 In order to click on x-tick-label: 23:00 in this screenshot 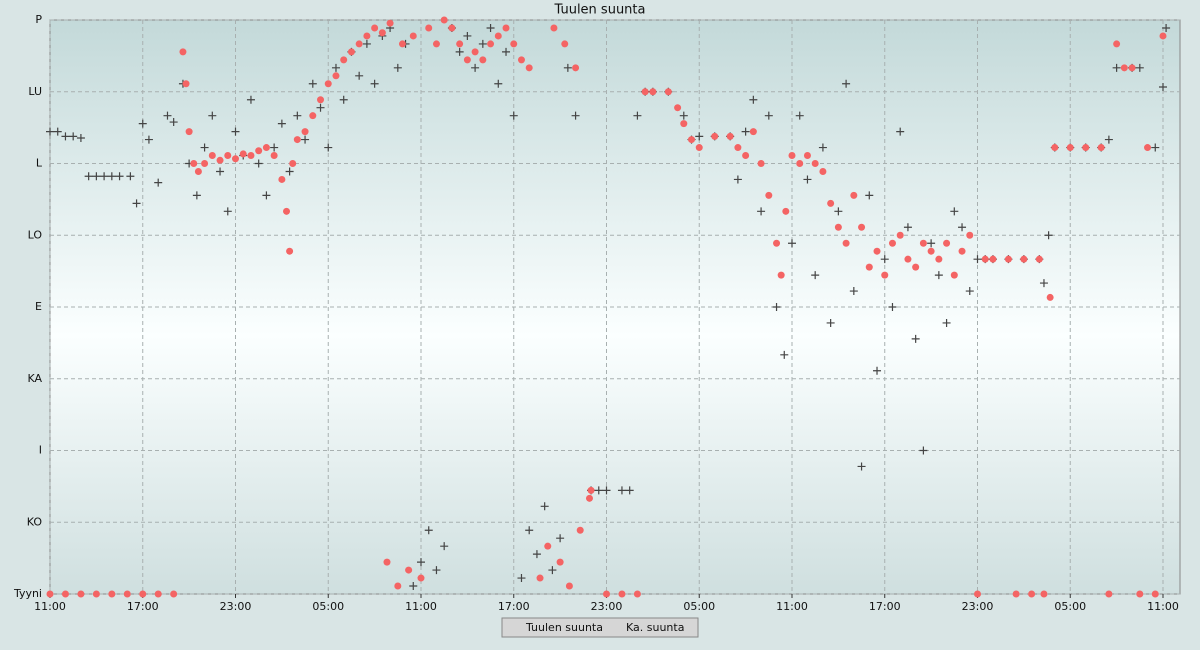, I will do `click(978, 606)`.